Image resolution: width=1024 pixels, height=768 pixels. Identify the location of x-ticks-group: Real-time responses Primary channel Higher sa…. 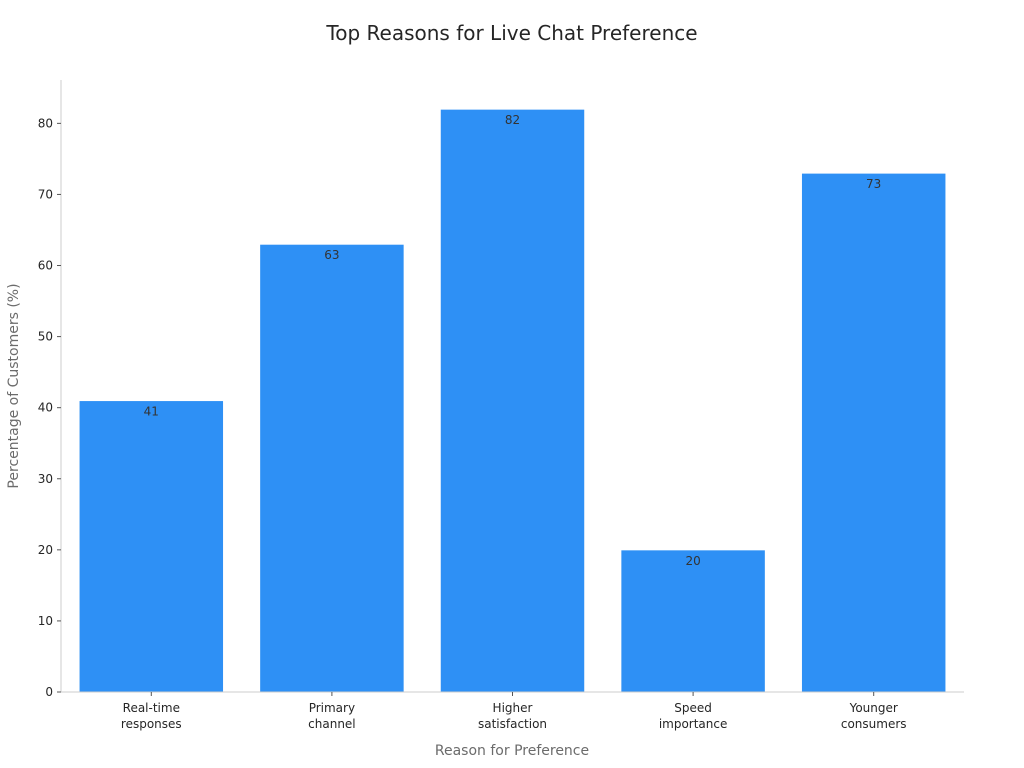
(514, 711).